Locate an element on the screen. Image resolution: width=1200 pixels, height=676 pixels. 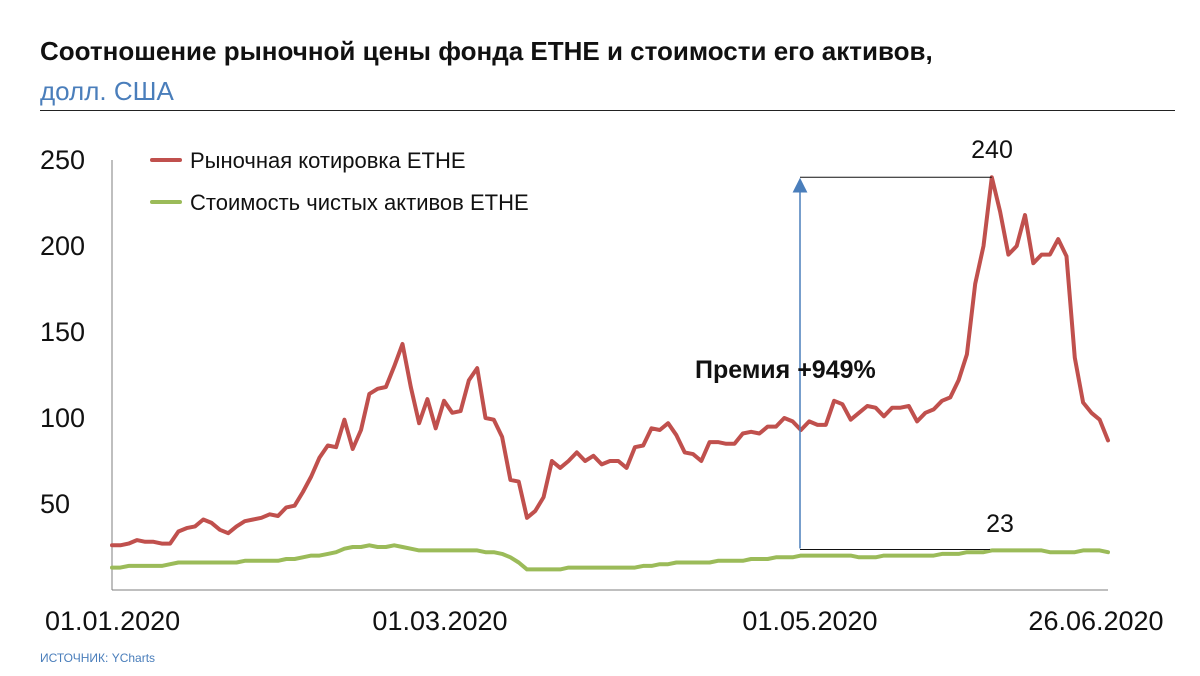
peak-value-label: 240 is located at coordinates (992, 150).